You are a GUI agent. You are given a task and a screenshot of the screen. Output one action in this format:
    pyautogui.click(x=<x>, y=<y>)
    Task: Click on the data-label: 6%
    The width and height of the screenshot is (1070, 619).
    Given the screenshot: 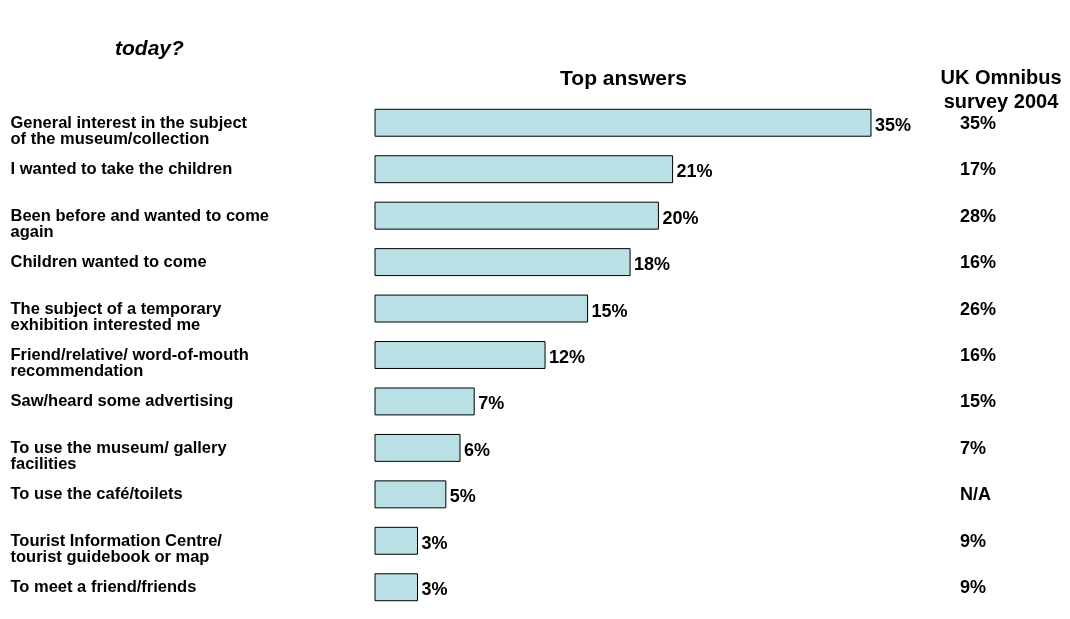 What is the action you would take?
    pyautogui.click(x=477, y=449)
    